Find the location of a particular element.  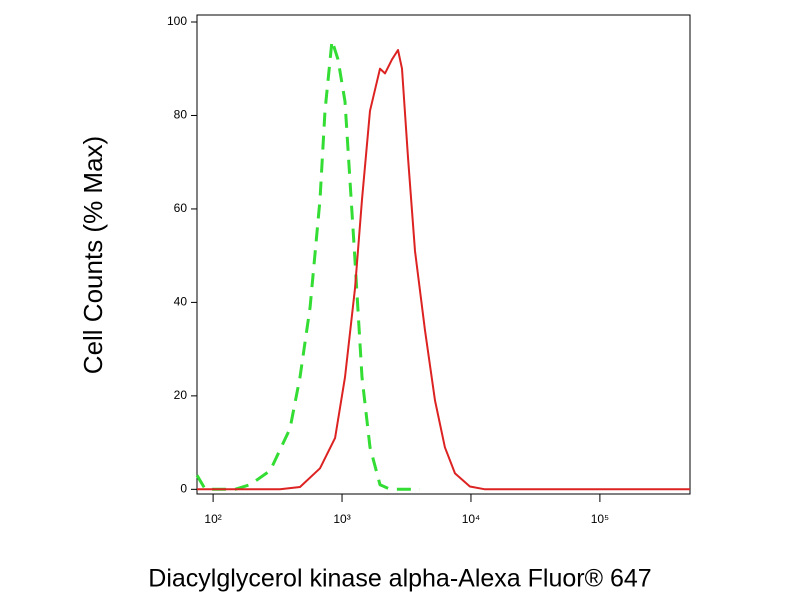

y-tick-label: 100 is located at coordinates (177, 21).